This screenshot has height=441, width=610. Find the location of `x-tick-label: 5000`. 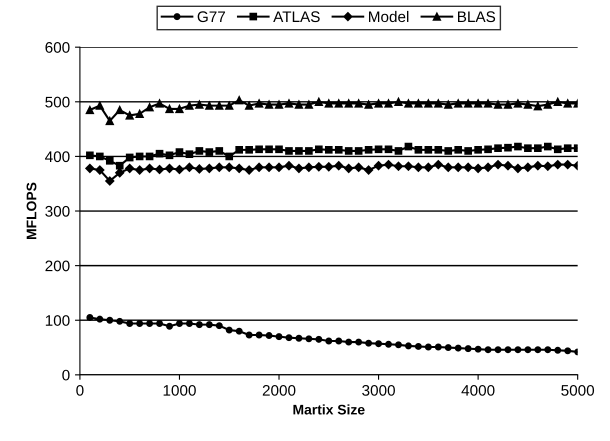

x-tick-label: 5000 is located at coordinates (577, 390).